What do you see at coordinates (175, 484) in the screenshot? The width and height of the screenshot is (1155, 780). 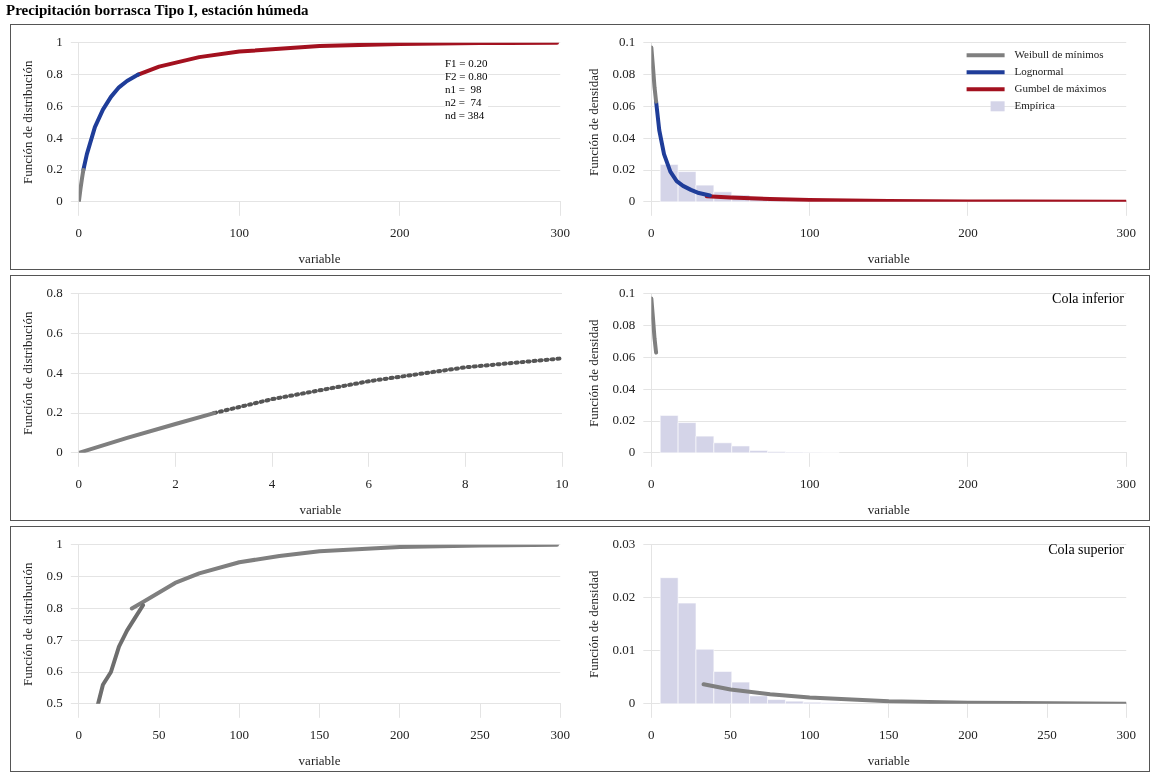 I see `x-tick-label: 2` at bounding box center [175, 484].